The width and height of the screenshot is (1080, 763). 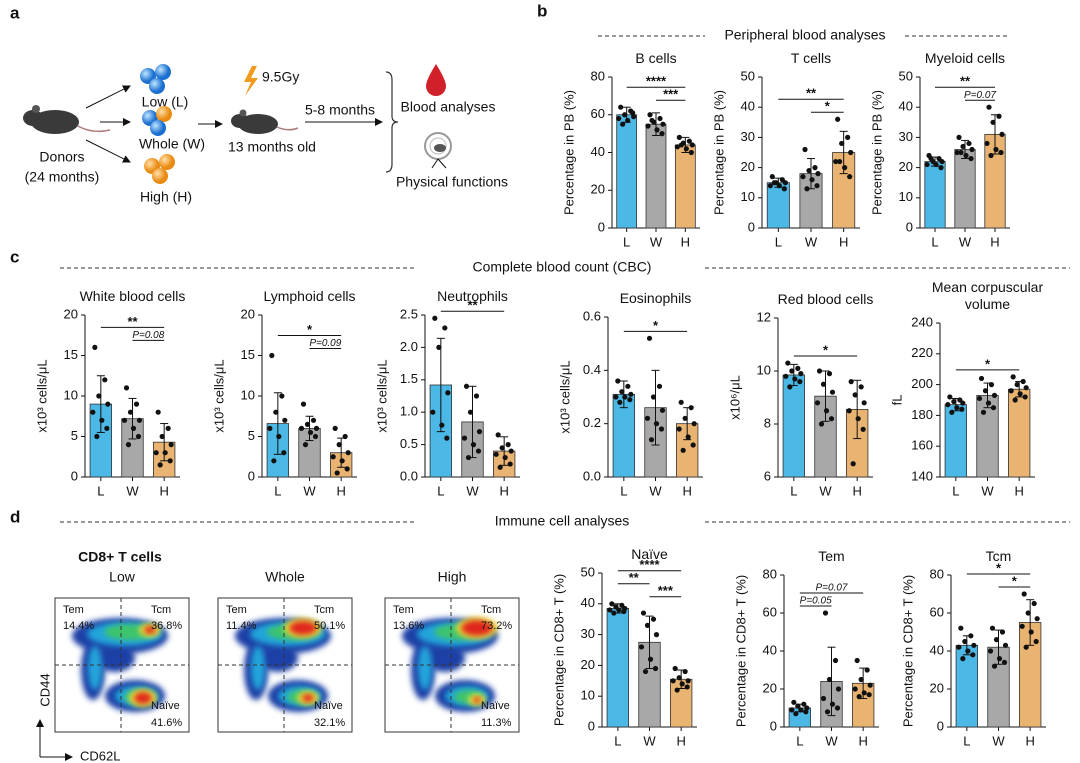 I want to click on panel-label: a, so click(x=15, y=12).